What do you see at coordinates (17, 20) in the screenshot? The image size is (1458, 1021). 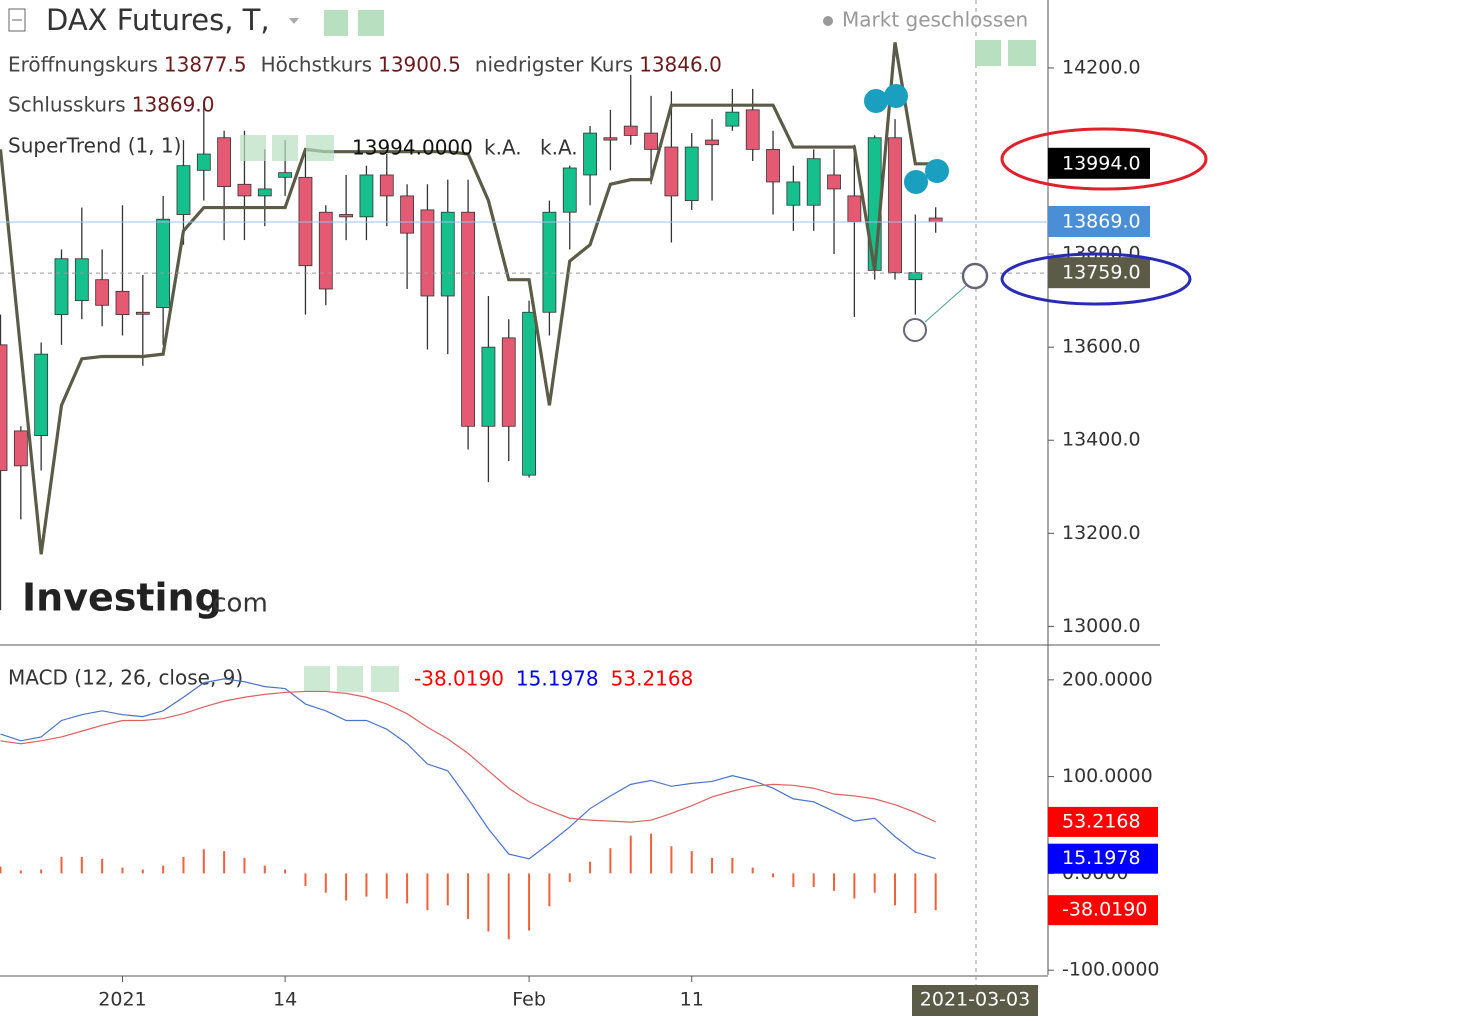 I see `collapse-icon` at bounding box center [17, 20].